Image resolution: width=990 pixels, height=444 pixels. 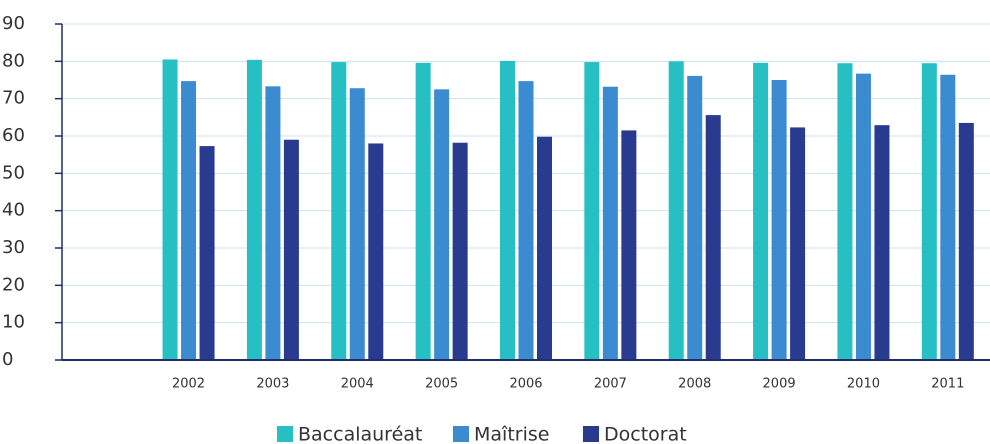 I want to click on legend-label: Baccalauréat, so click(x=360, y=434).